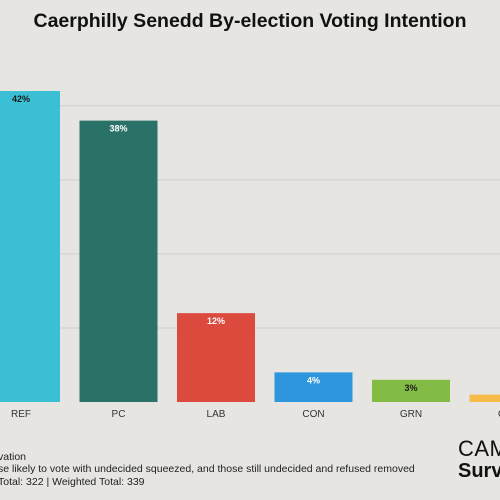 This screenshot has height=500, width=500. I want to click on x-tick-lab: LAB, so click(216, 414).